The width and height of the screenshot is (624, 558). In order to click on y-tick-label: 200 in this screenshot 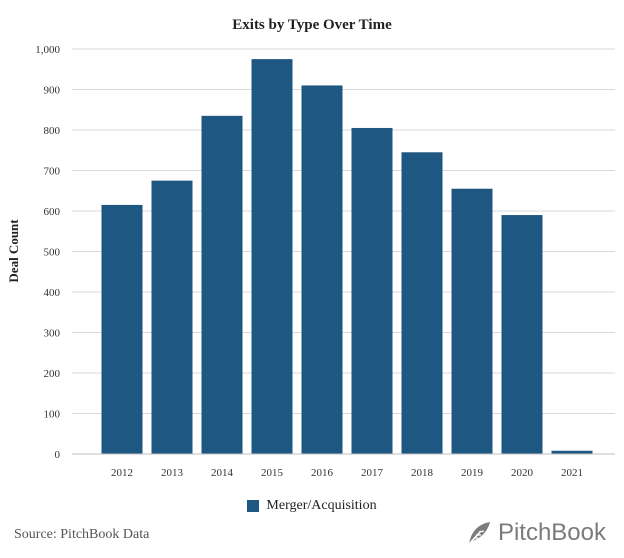, I will do `click(52, 374)`.